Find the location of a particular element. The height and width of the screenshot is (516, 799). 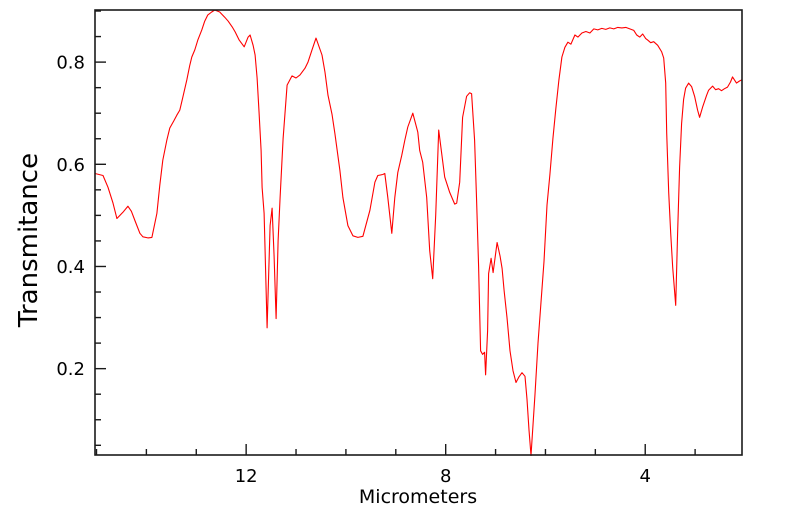

y-tick-label: 0.6 is located at coordinates (70, 165).